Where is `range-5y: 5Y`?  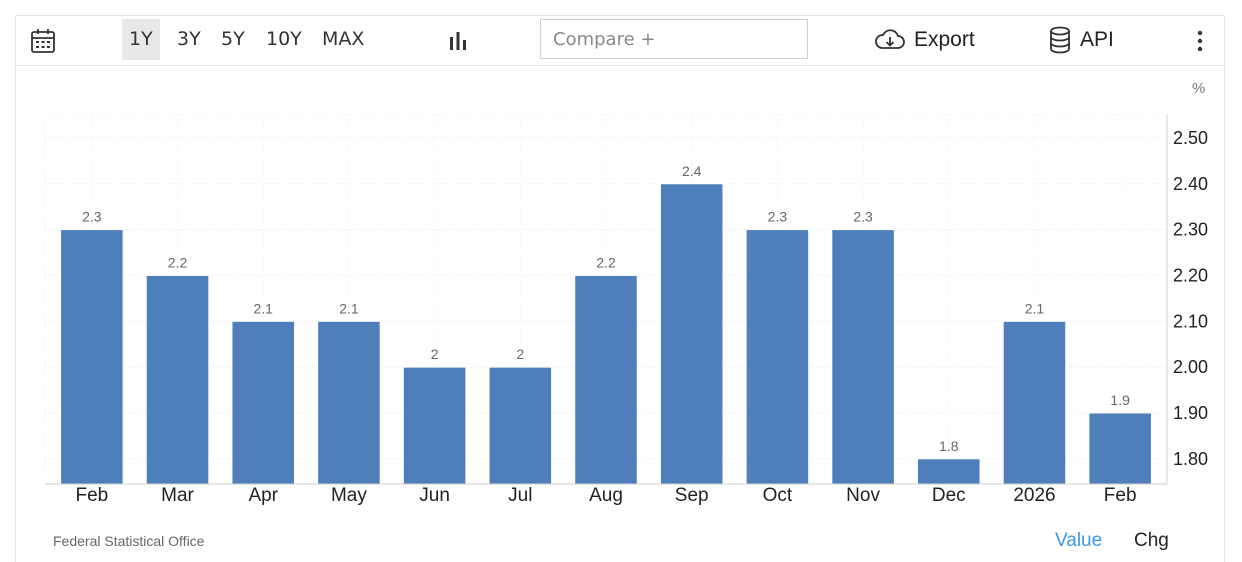 range-5y: 5Y is located at coordinates (233, 39).